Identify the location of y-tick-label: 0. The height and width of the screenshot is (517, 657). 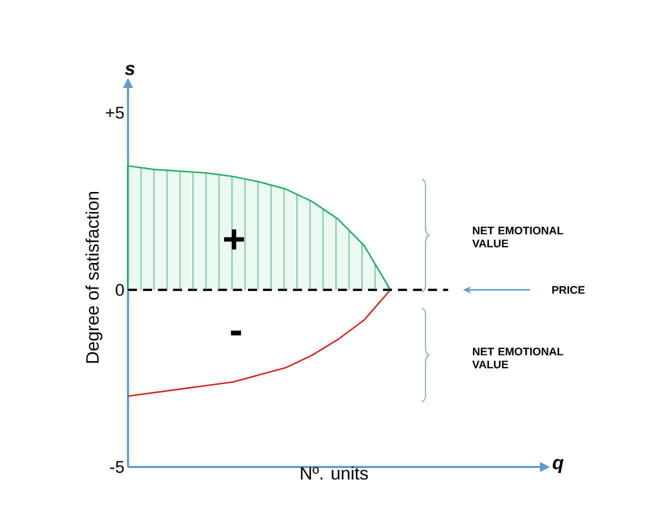
(120, 290).